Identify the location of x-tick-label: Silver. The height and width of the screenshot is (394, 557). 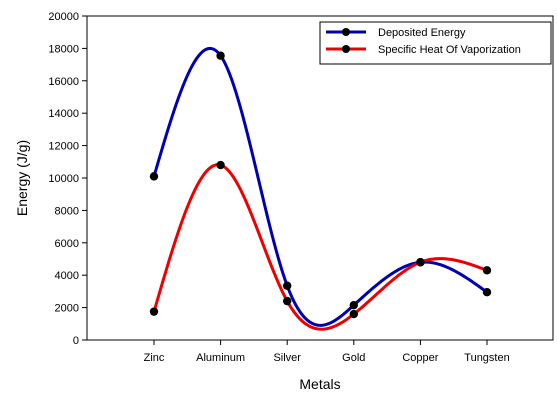
(287, 358).